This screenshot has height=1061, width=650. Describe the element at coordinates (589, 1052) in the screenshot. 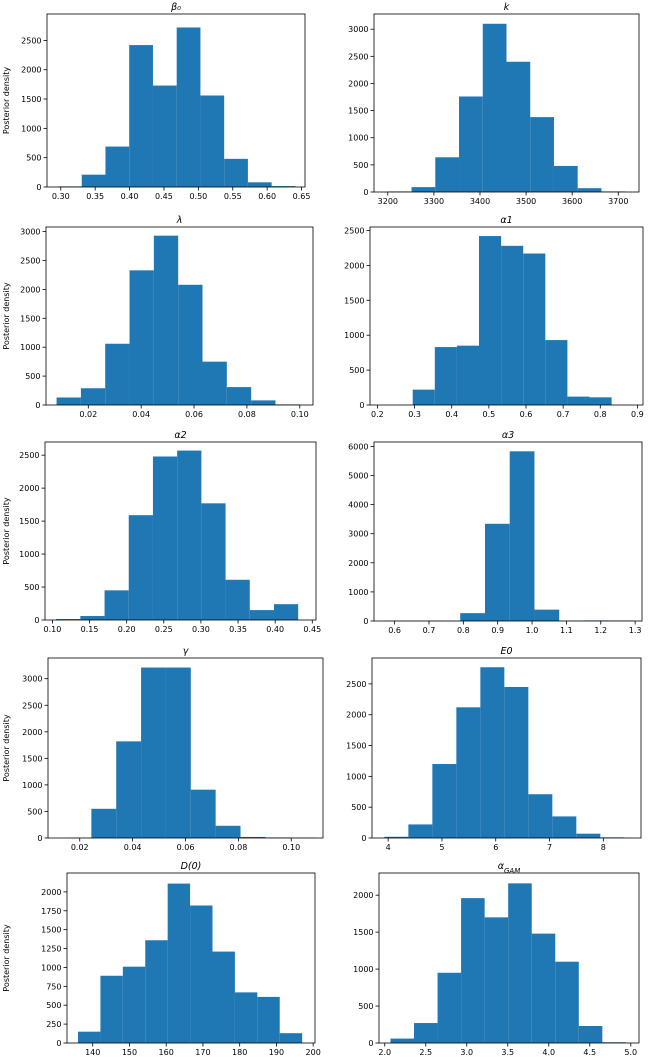

I see `x-tick-label: 4.5` at that location.